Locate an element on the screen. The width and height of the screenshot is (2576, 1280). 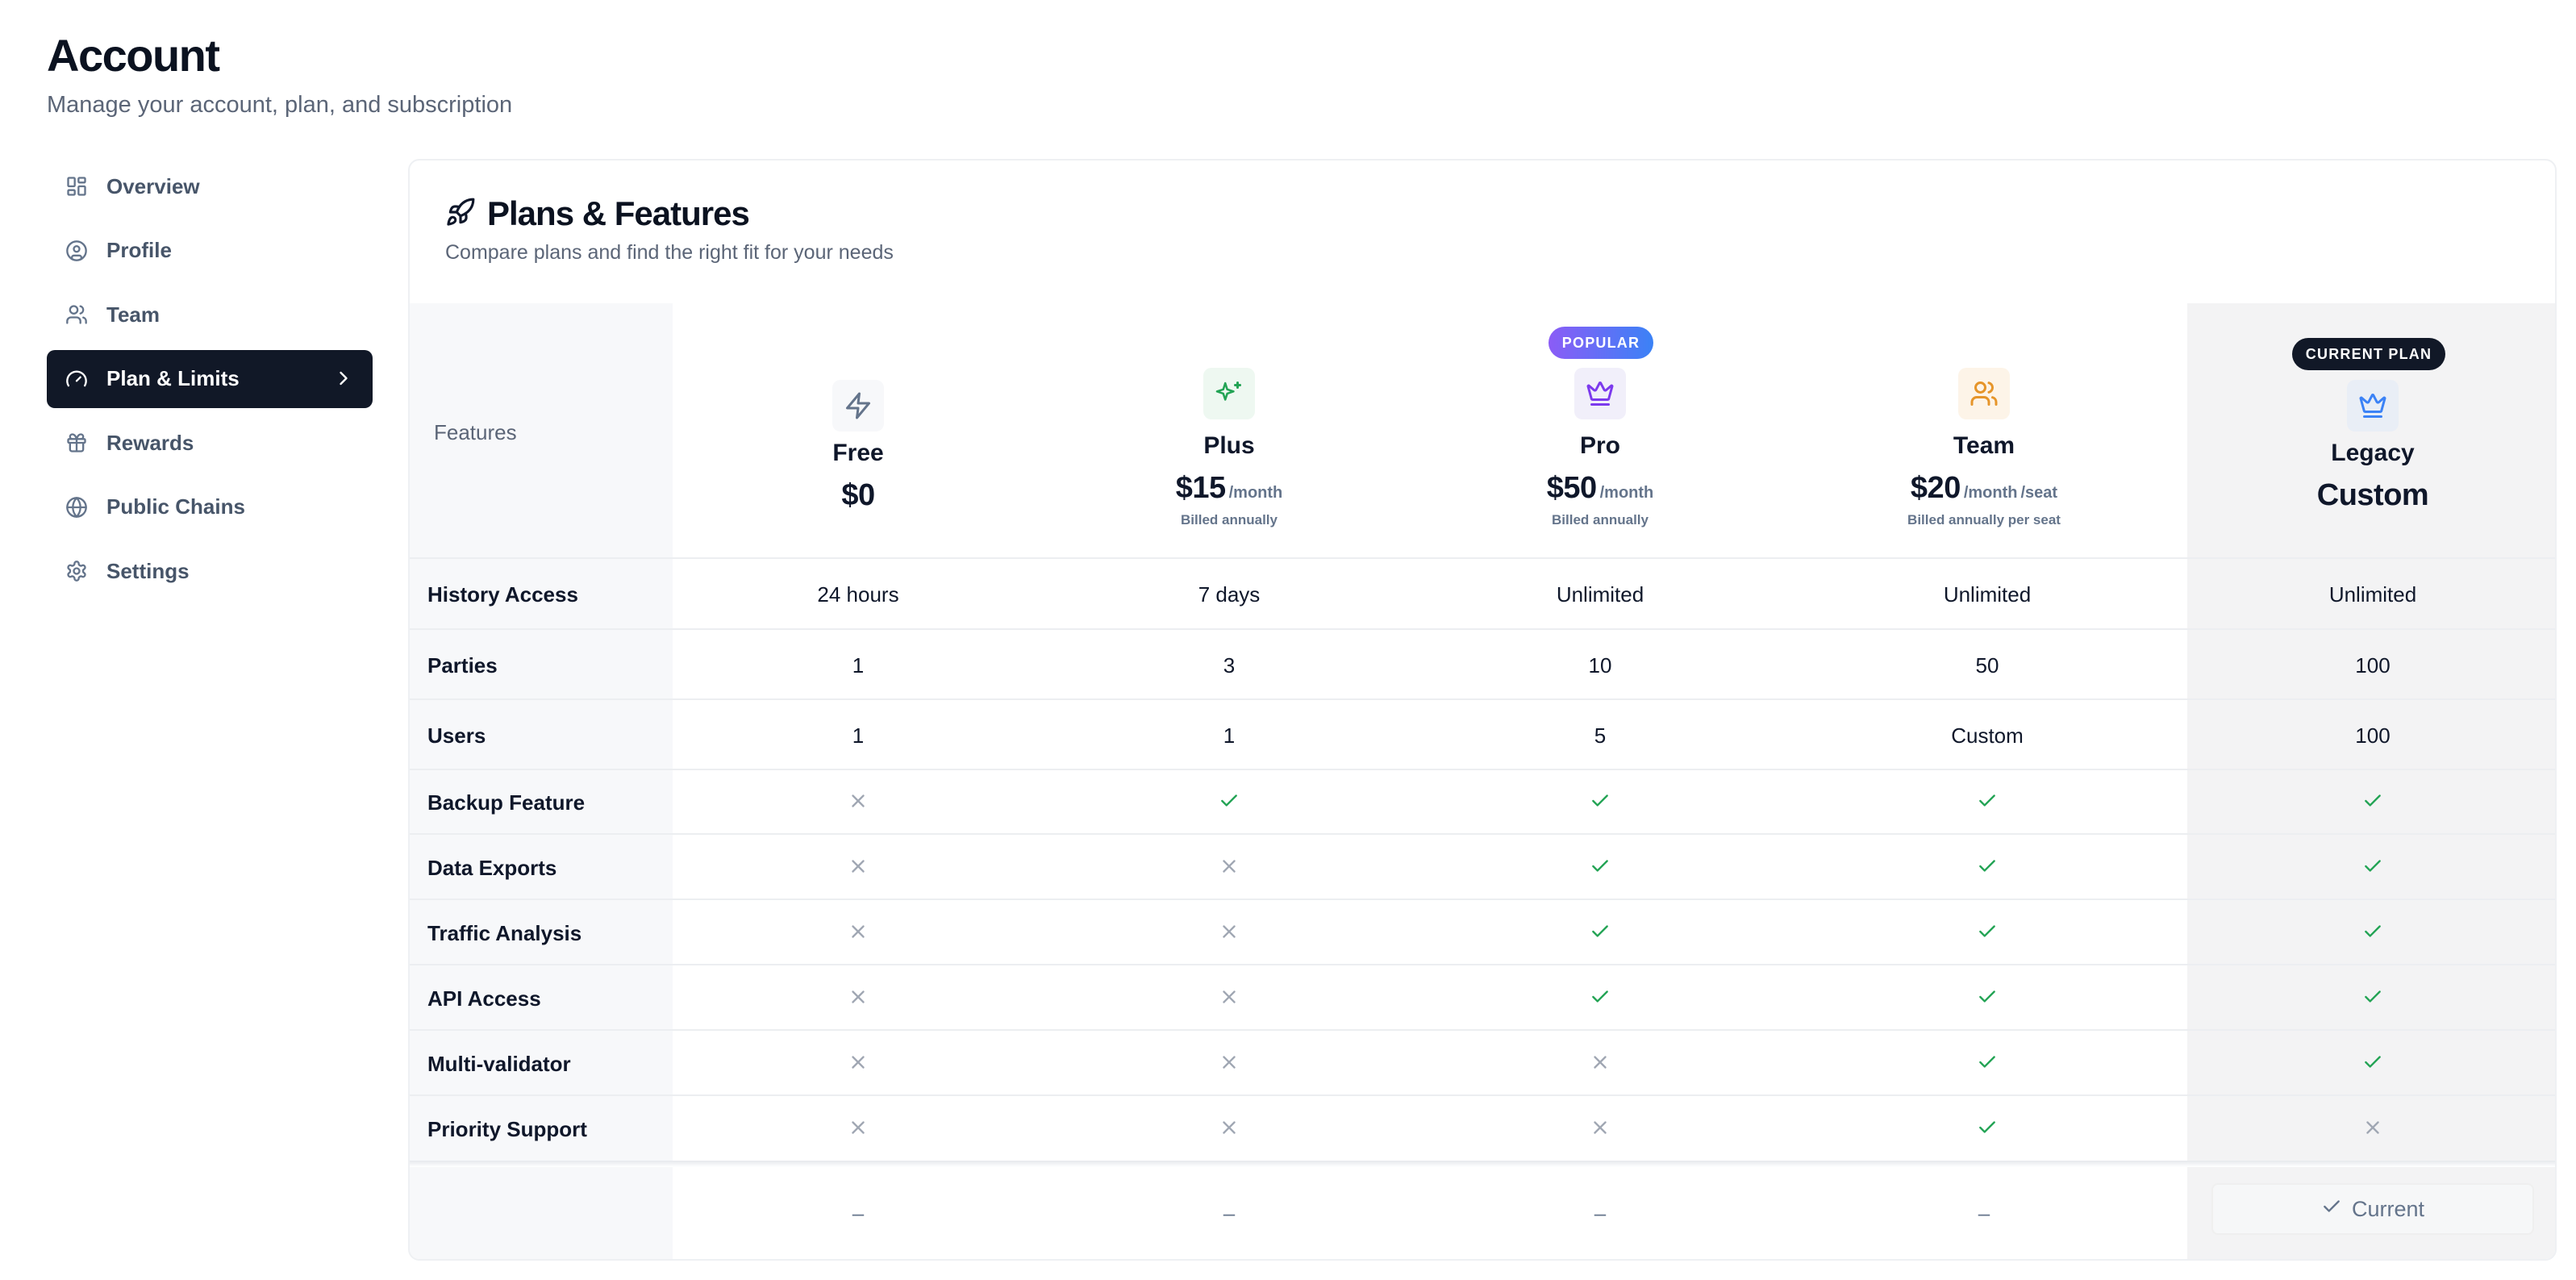
plan-price: $0 is located at coordinates (858, 495).